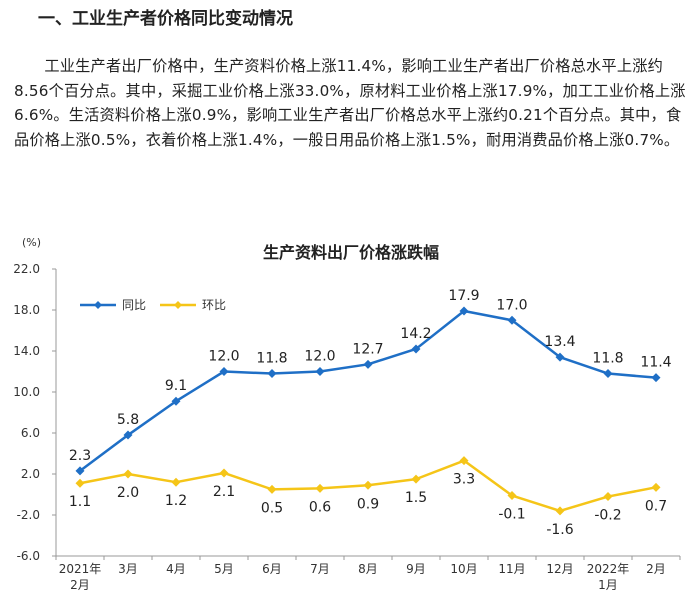 This screenshot has height=615, width=695. I want to click on data-label: 13.4, so click(559, 342).